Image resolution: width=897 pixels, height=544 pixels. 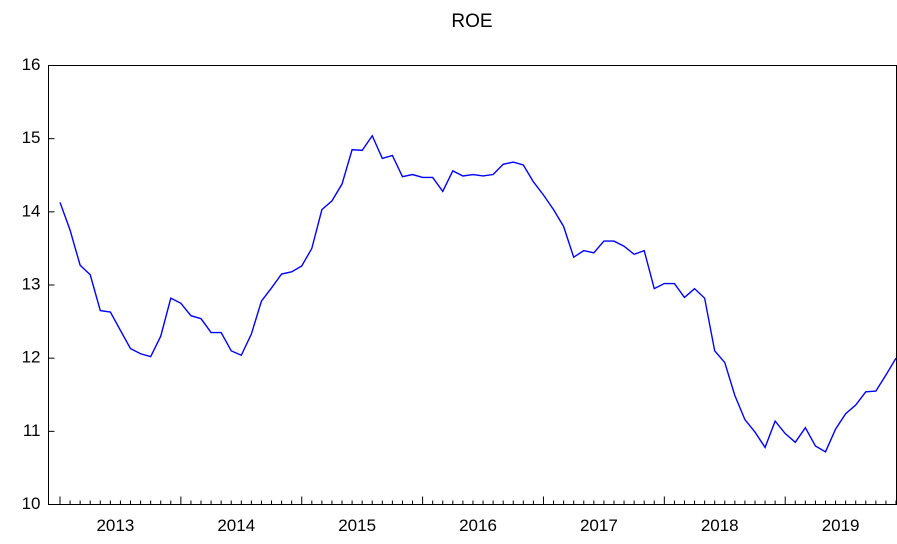 I want to click on x-tick-label: 2013, so click(x=115, y=525).